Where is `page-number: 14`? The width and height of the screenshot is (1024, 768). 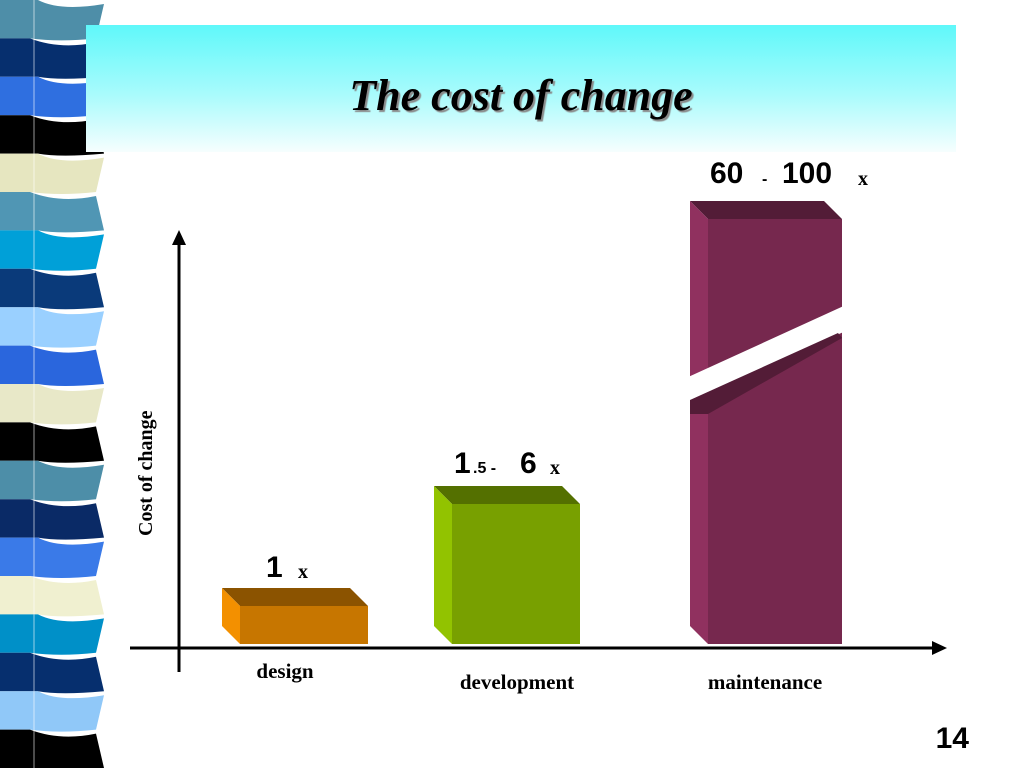
page-number: 14 is located at coordinates (952, 738).